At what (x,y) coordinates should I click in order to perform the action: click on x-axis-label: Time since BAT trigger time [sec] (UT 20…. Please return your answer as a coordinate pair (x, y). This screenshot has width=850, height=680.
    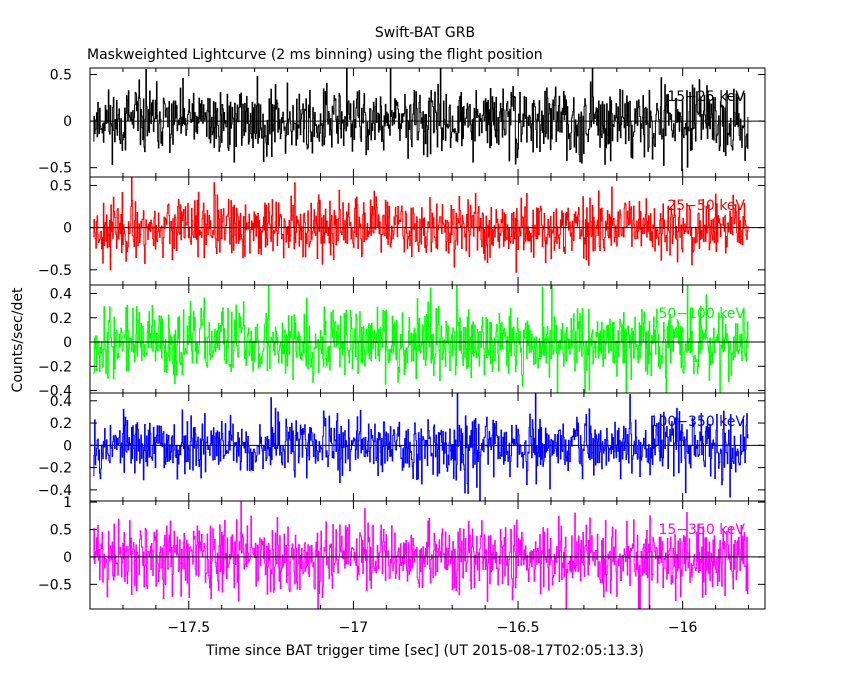
    Looking at the image, I should click on (424, 651).